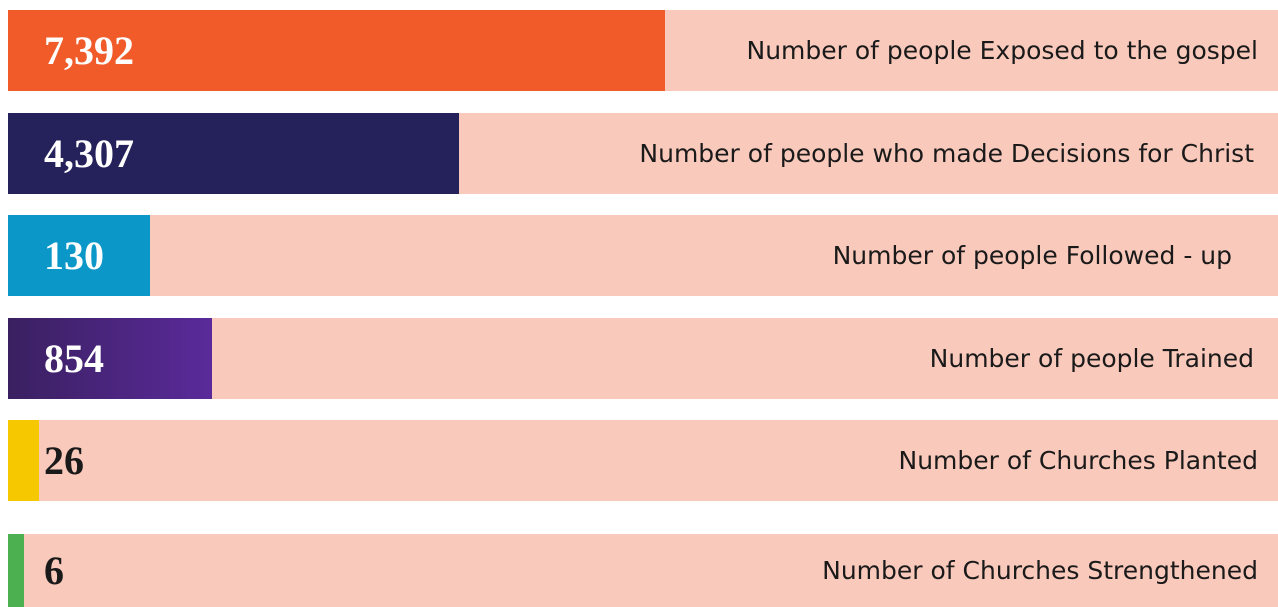 The width and height of the screenshot is (1278, 607). Describe the element at coordinates (89, 50) in the screenshot. I see `stat-value: 7,392` at that location.